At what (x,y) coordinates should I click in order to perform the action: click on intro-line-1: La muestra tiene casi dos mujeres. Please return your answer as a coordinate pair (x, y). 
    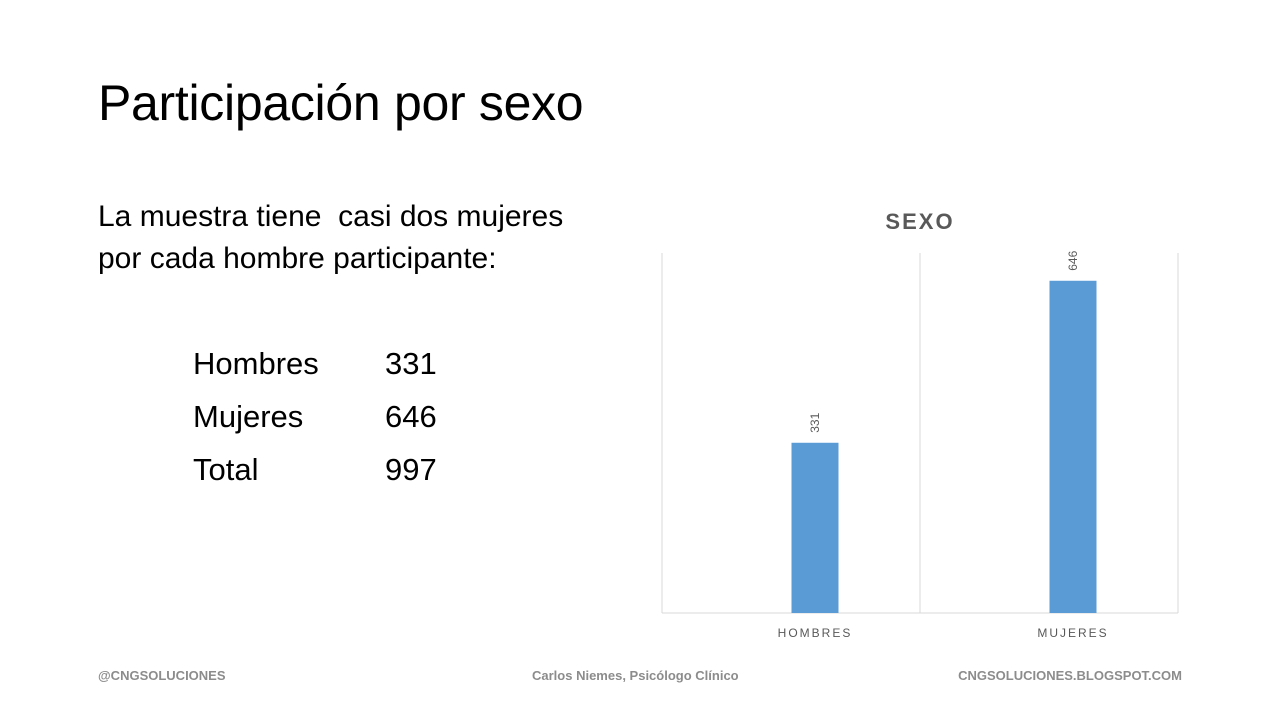
    Looking at the image, I should click on (331, 216).